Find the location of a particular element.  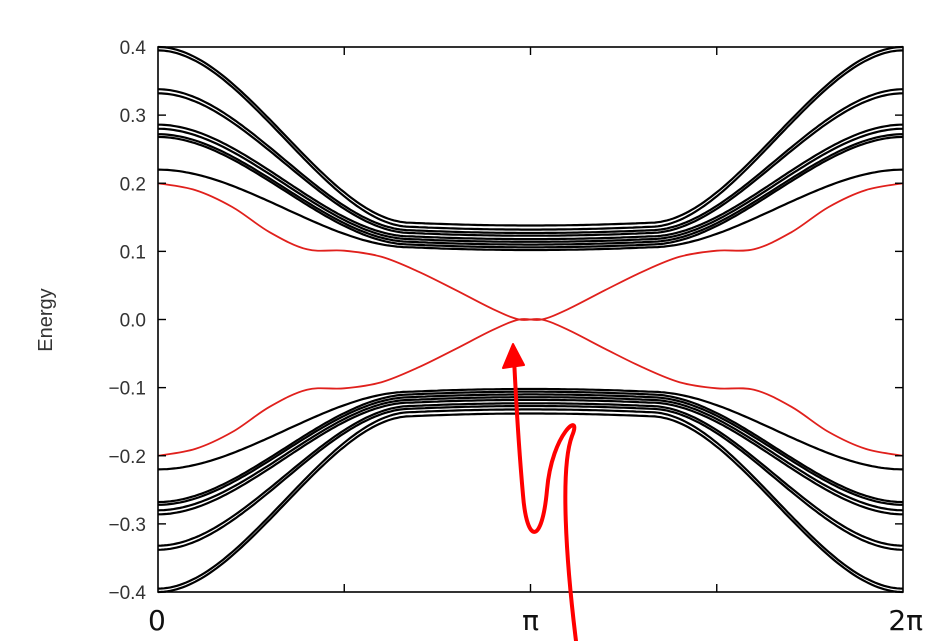

y-tick-label: −0.3 is located at coordinates (127, 525).